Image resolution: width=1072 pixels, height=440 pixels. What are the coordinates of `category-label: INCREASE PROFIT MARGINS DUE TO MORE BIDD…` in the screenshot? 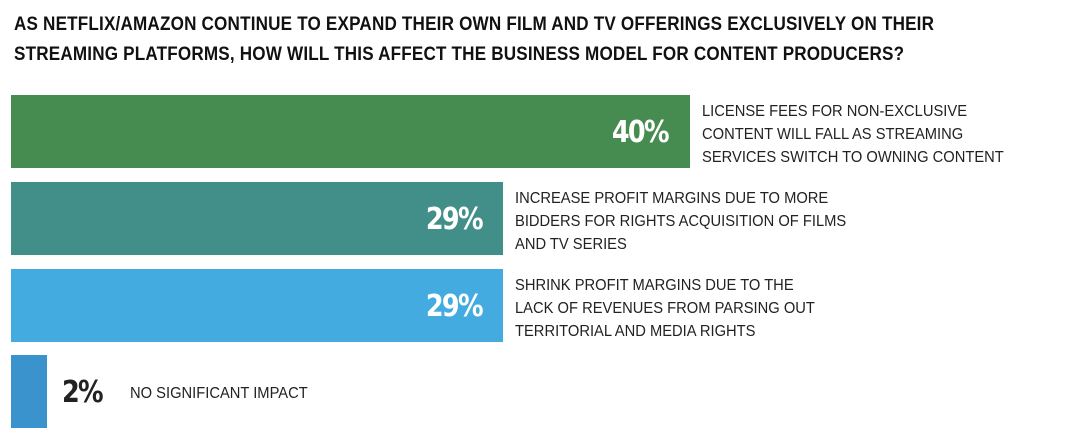 It's located at (681, 221).